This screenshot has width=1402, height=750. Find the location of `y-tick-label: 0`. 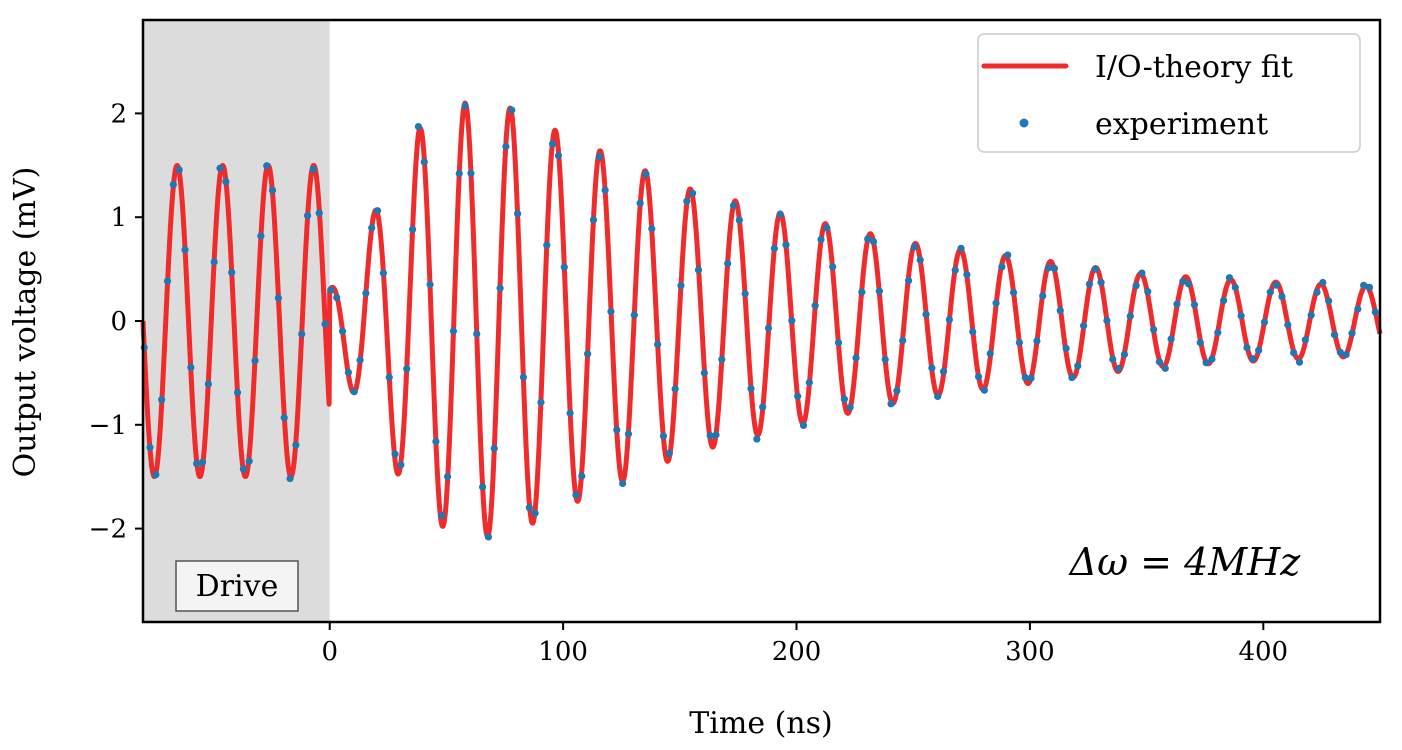

y-tick-label: 0 is located at coordinates (118, 322).